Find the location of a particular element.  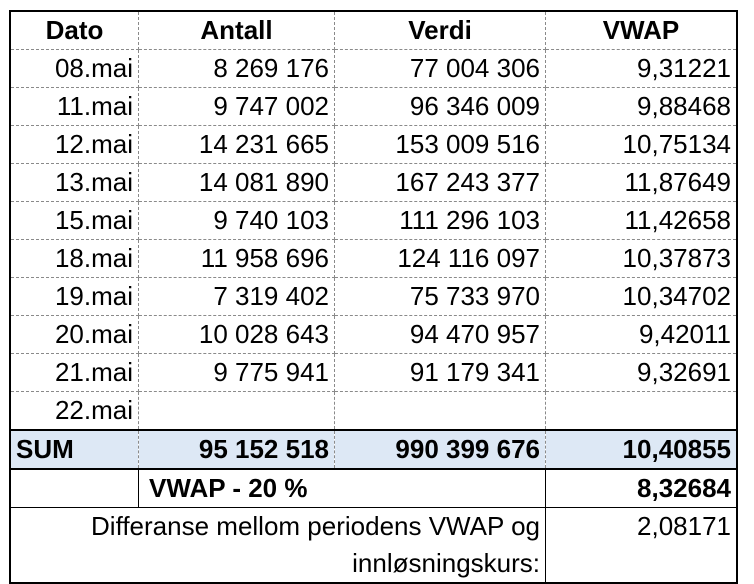

difference-row-continued: innløsningskurs: is located at coordinates (373, 564).